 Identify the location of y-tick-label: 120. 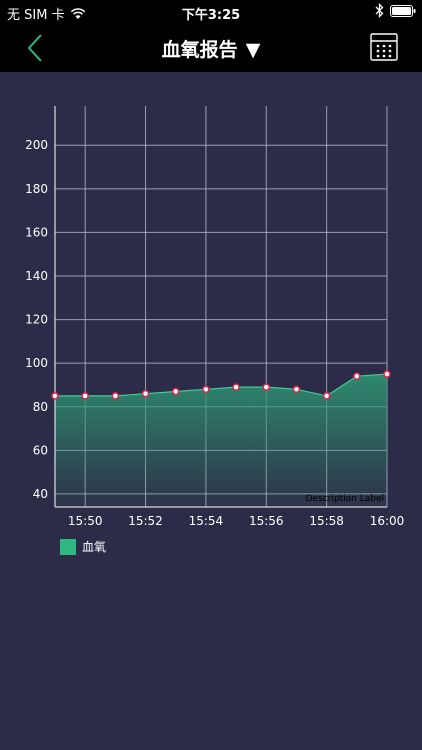
(36, 320).